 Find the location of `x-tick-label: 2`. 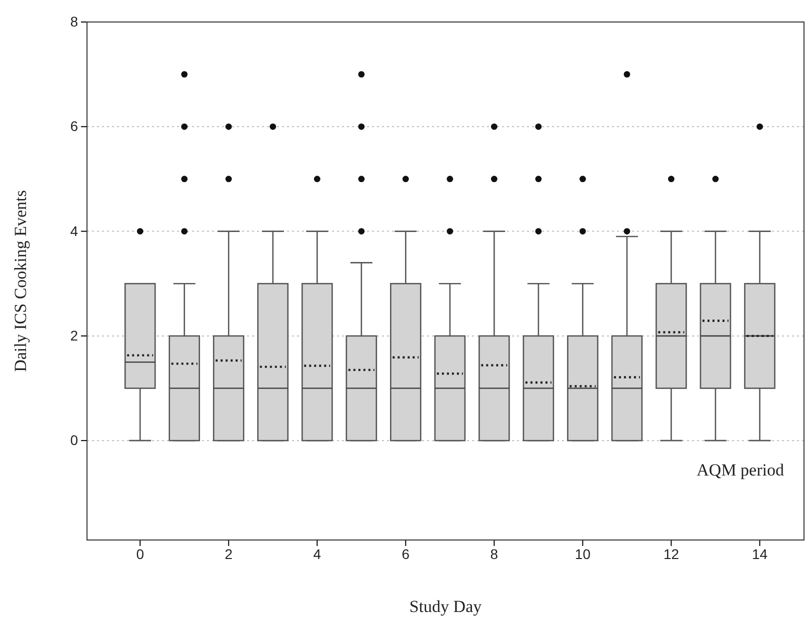

x-tick-label: 2 is located at coordinates (228, 554).